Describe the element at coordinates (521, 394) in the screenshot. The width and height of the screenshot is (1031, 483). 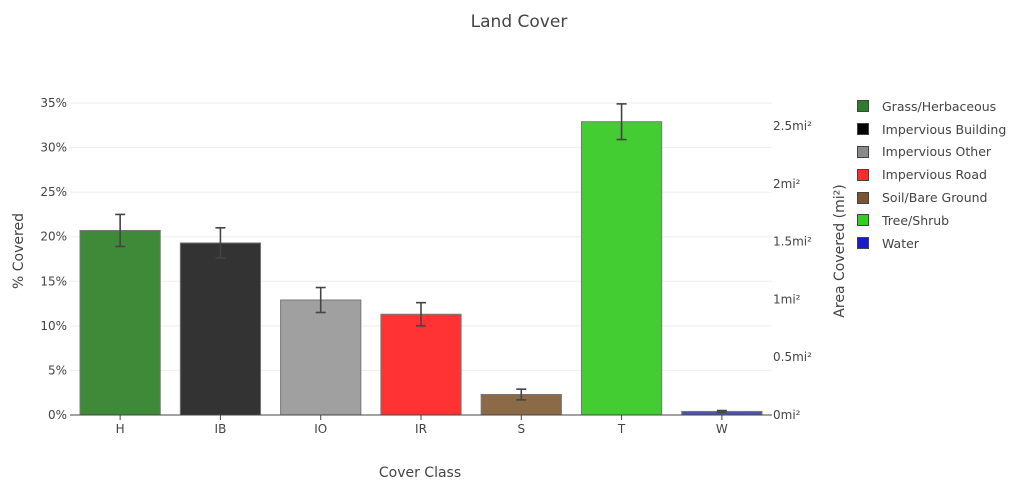
I see `error-bar-s` at that location.